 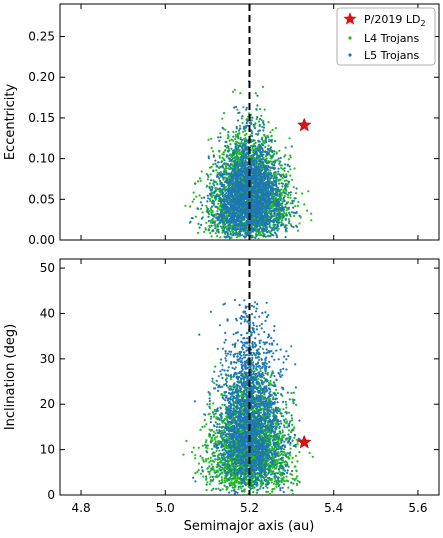 What do you see at coordinates (392, 55) in the screenshot?
I see `legend-entry-l5: L5 Trojans` at bounding box center [392, 55].